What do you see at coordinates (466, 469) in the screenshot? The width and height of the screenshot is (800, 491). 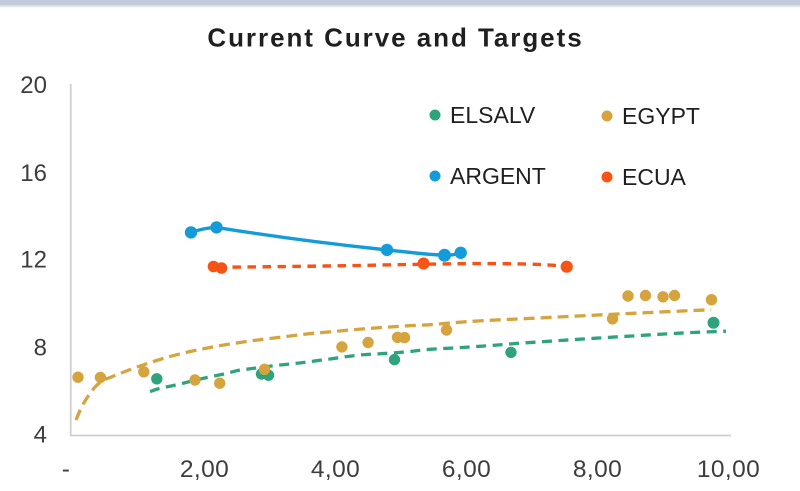 I see `svg-text: 6,00` at bounding box center [466, 469].